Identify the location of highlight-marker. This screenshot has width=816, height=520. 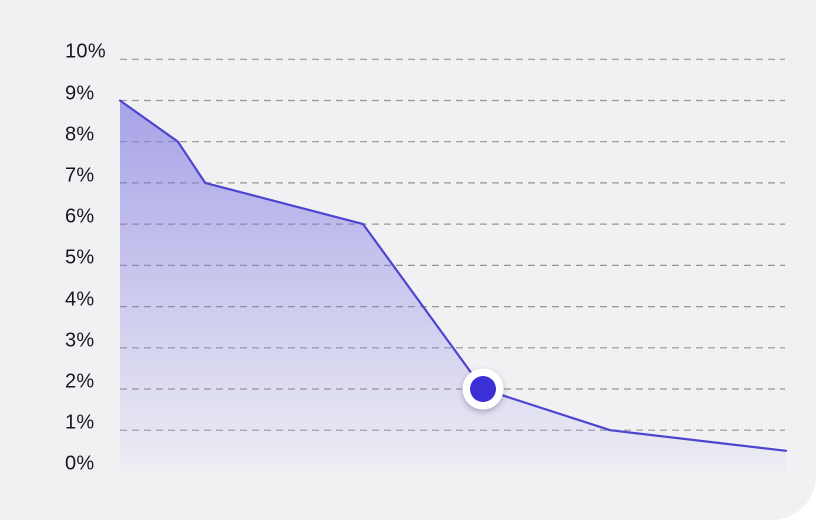
(483, 389).